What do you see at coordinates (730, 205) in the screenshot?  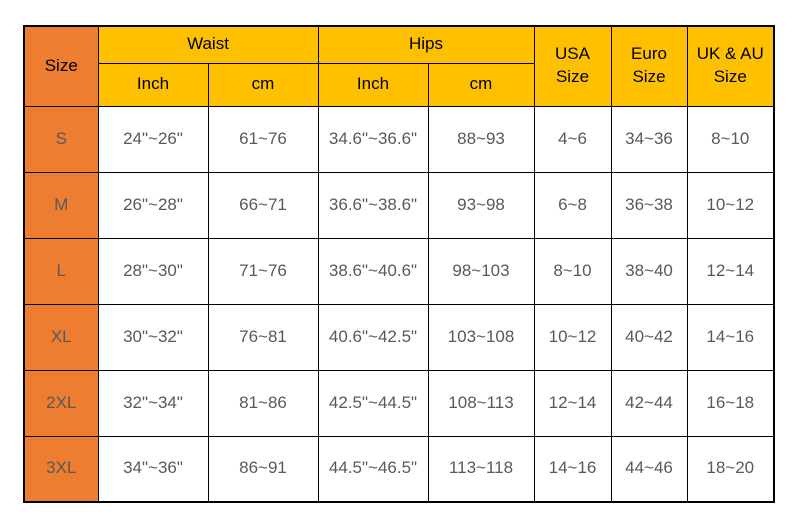 I see `uk-au-size-cell: 10~12` at bounding box center [730, 205].